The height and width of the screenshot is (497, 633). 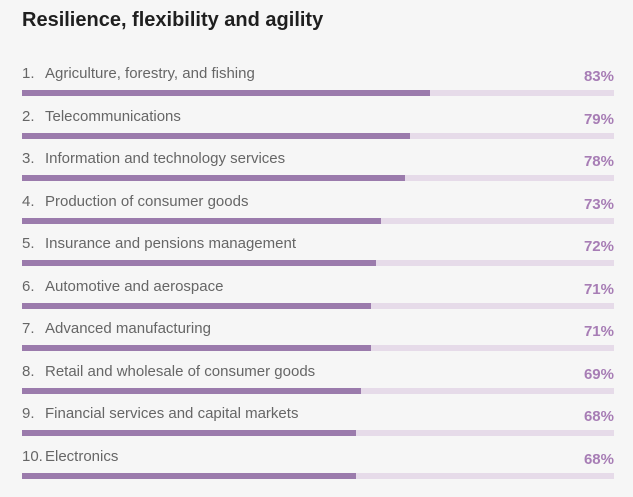 I want to click on bar-row: 2. Telecommunications 79%, so click(x=318, y=129).